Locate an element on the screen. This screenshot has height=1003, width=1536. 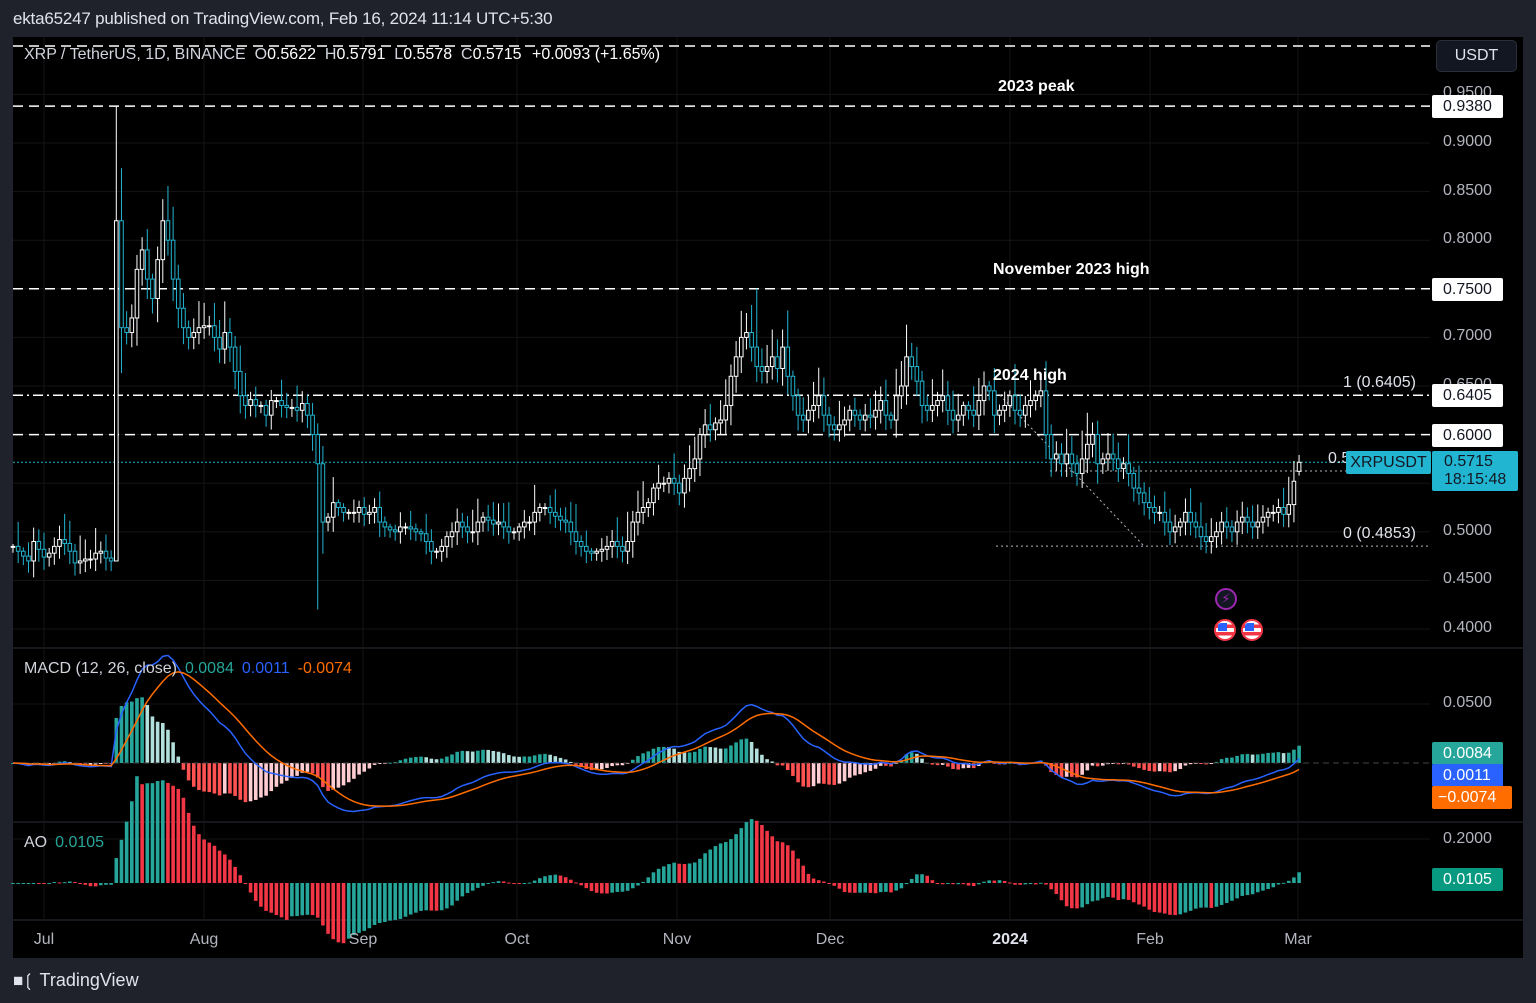
low-value: 0.5578 is located at coordinates (428, 54).